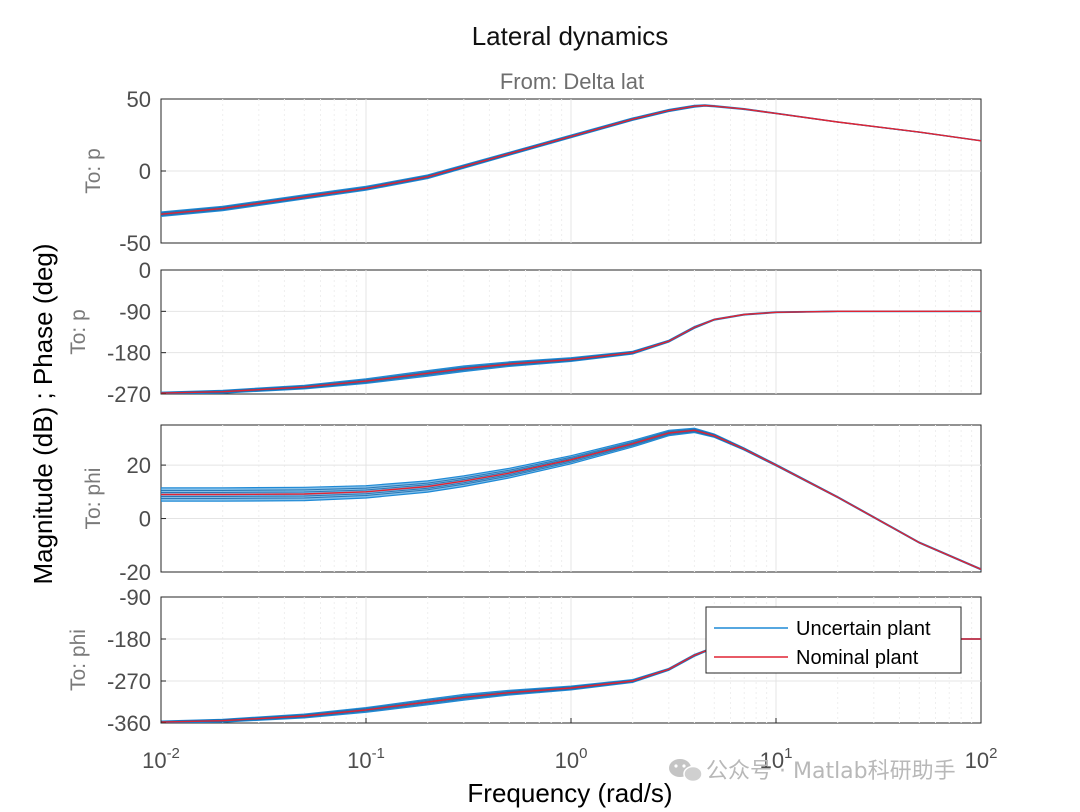  I want to click on x-tick-labels: 10⁻² 10⁻¹ 10⁰ 10¹ 10², so click(569, 745).